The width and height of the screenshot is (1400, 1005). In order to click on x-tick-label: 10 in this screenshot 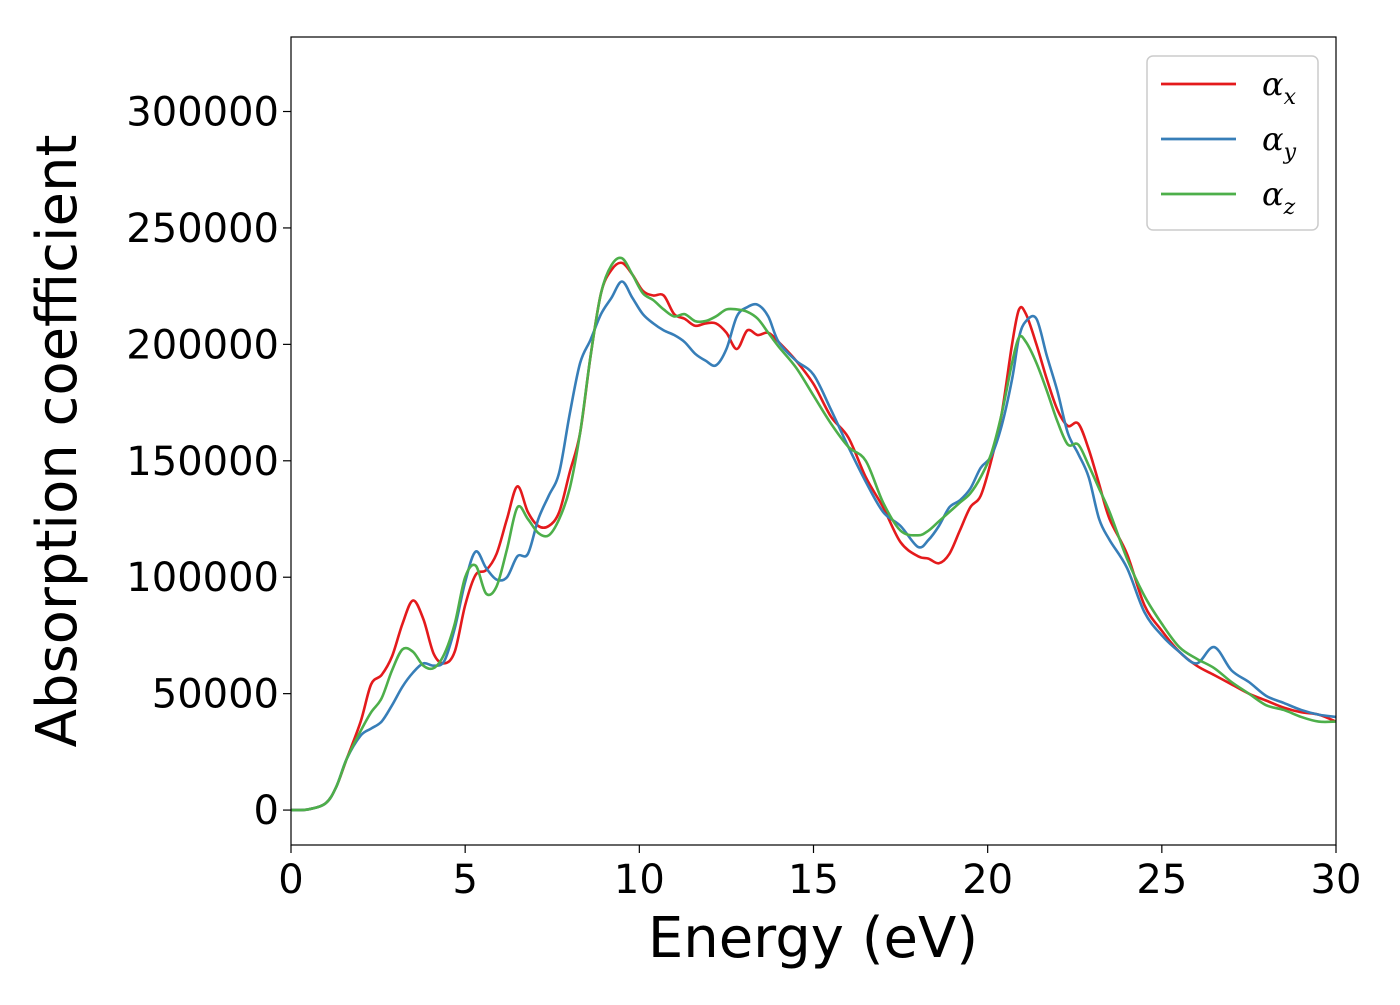, I will do `click(639, 880)`.